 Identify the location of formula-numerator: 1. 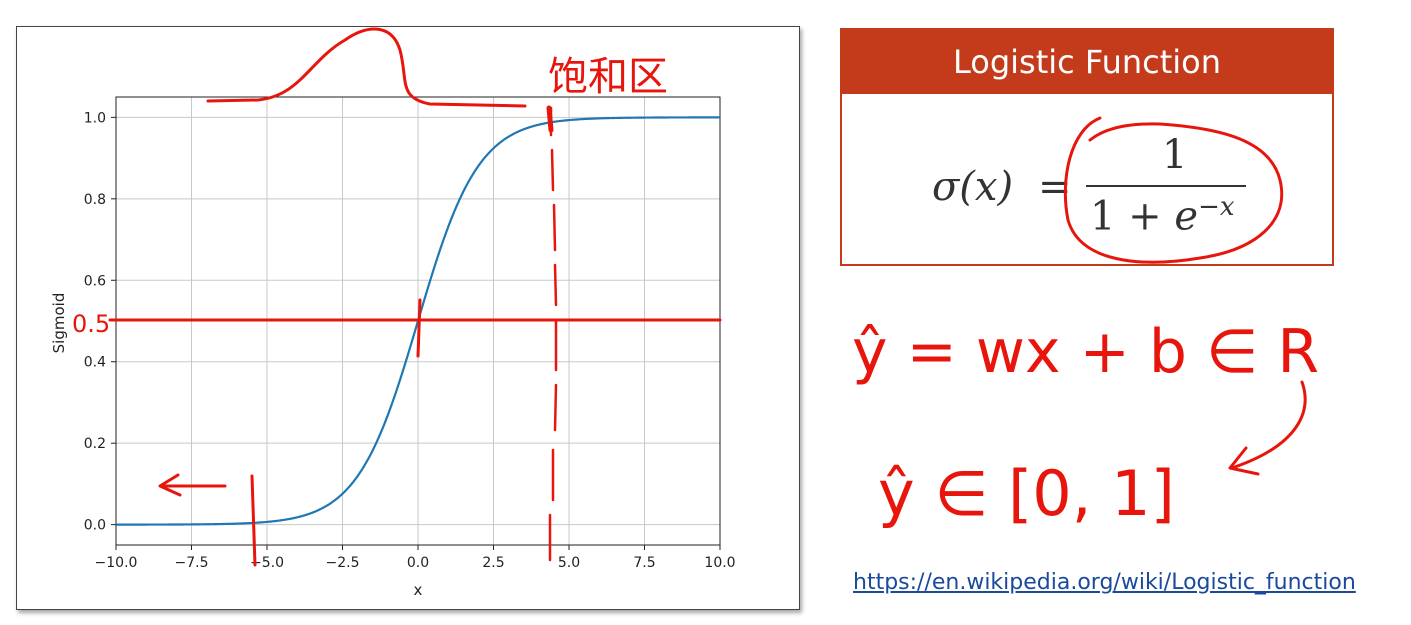
(1175, 155).